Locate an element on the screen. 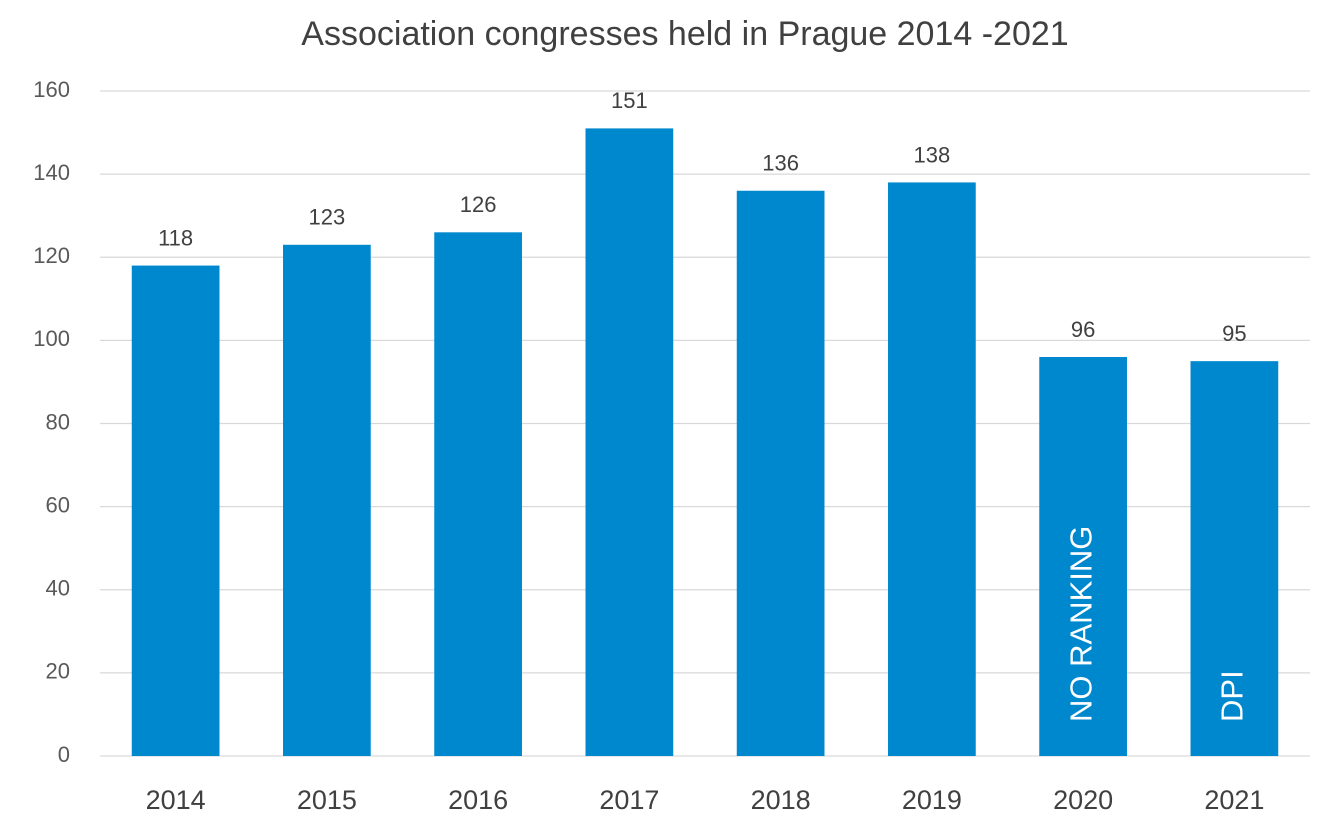 Image resolution: width=1319 pixels, height=818 pixels. data-label: 96 is located at coordinates (1083, 329).